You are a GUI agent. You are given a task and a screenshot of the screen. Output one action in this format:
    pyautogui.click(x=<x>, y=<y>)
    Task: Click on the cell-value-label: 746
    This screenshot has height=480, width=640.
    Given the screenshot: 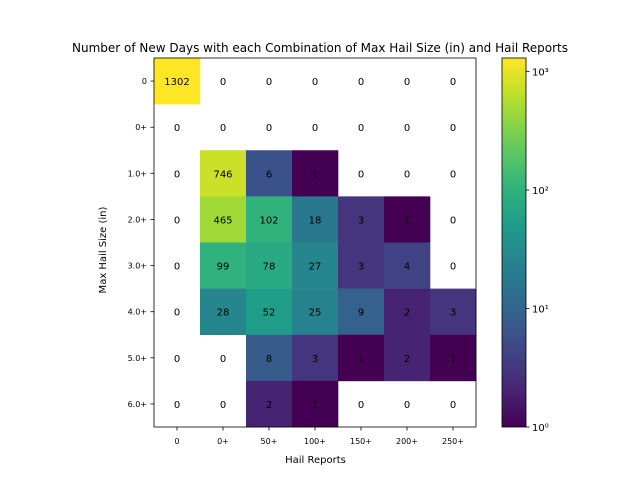 What is the action you would take?
    pyautogui.click(x=222, y=174)
    